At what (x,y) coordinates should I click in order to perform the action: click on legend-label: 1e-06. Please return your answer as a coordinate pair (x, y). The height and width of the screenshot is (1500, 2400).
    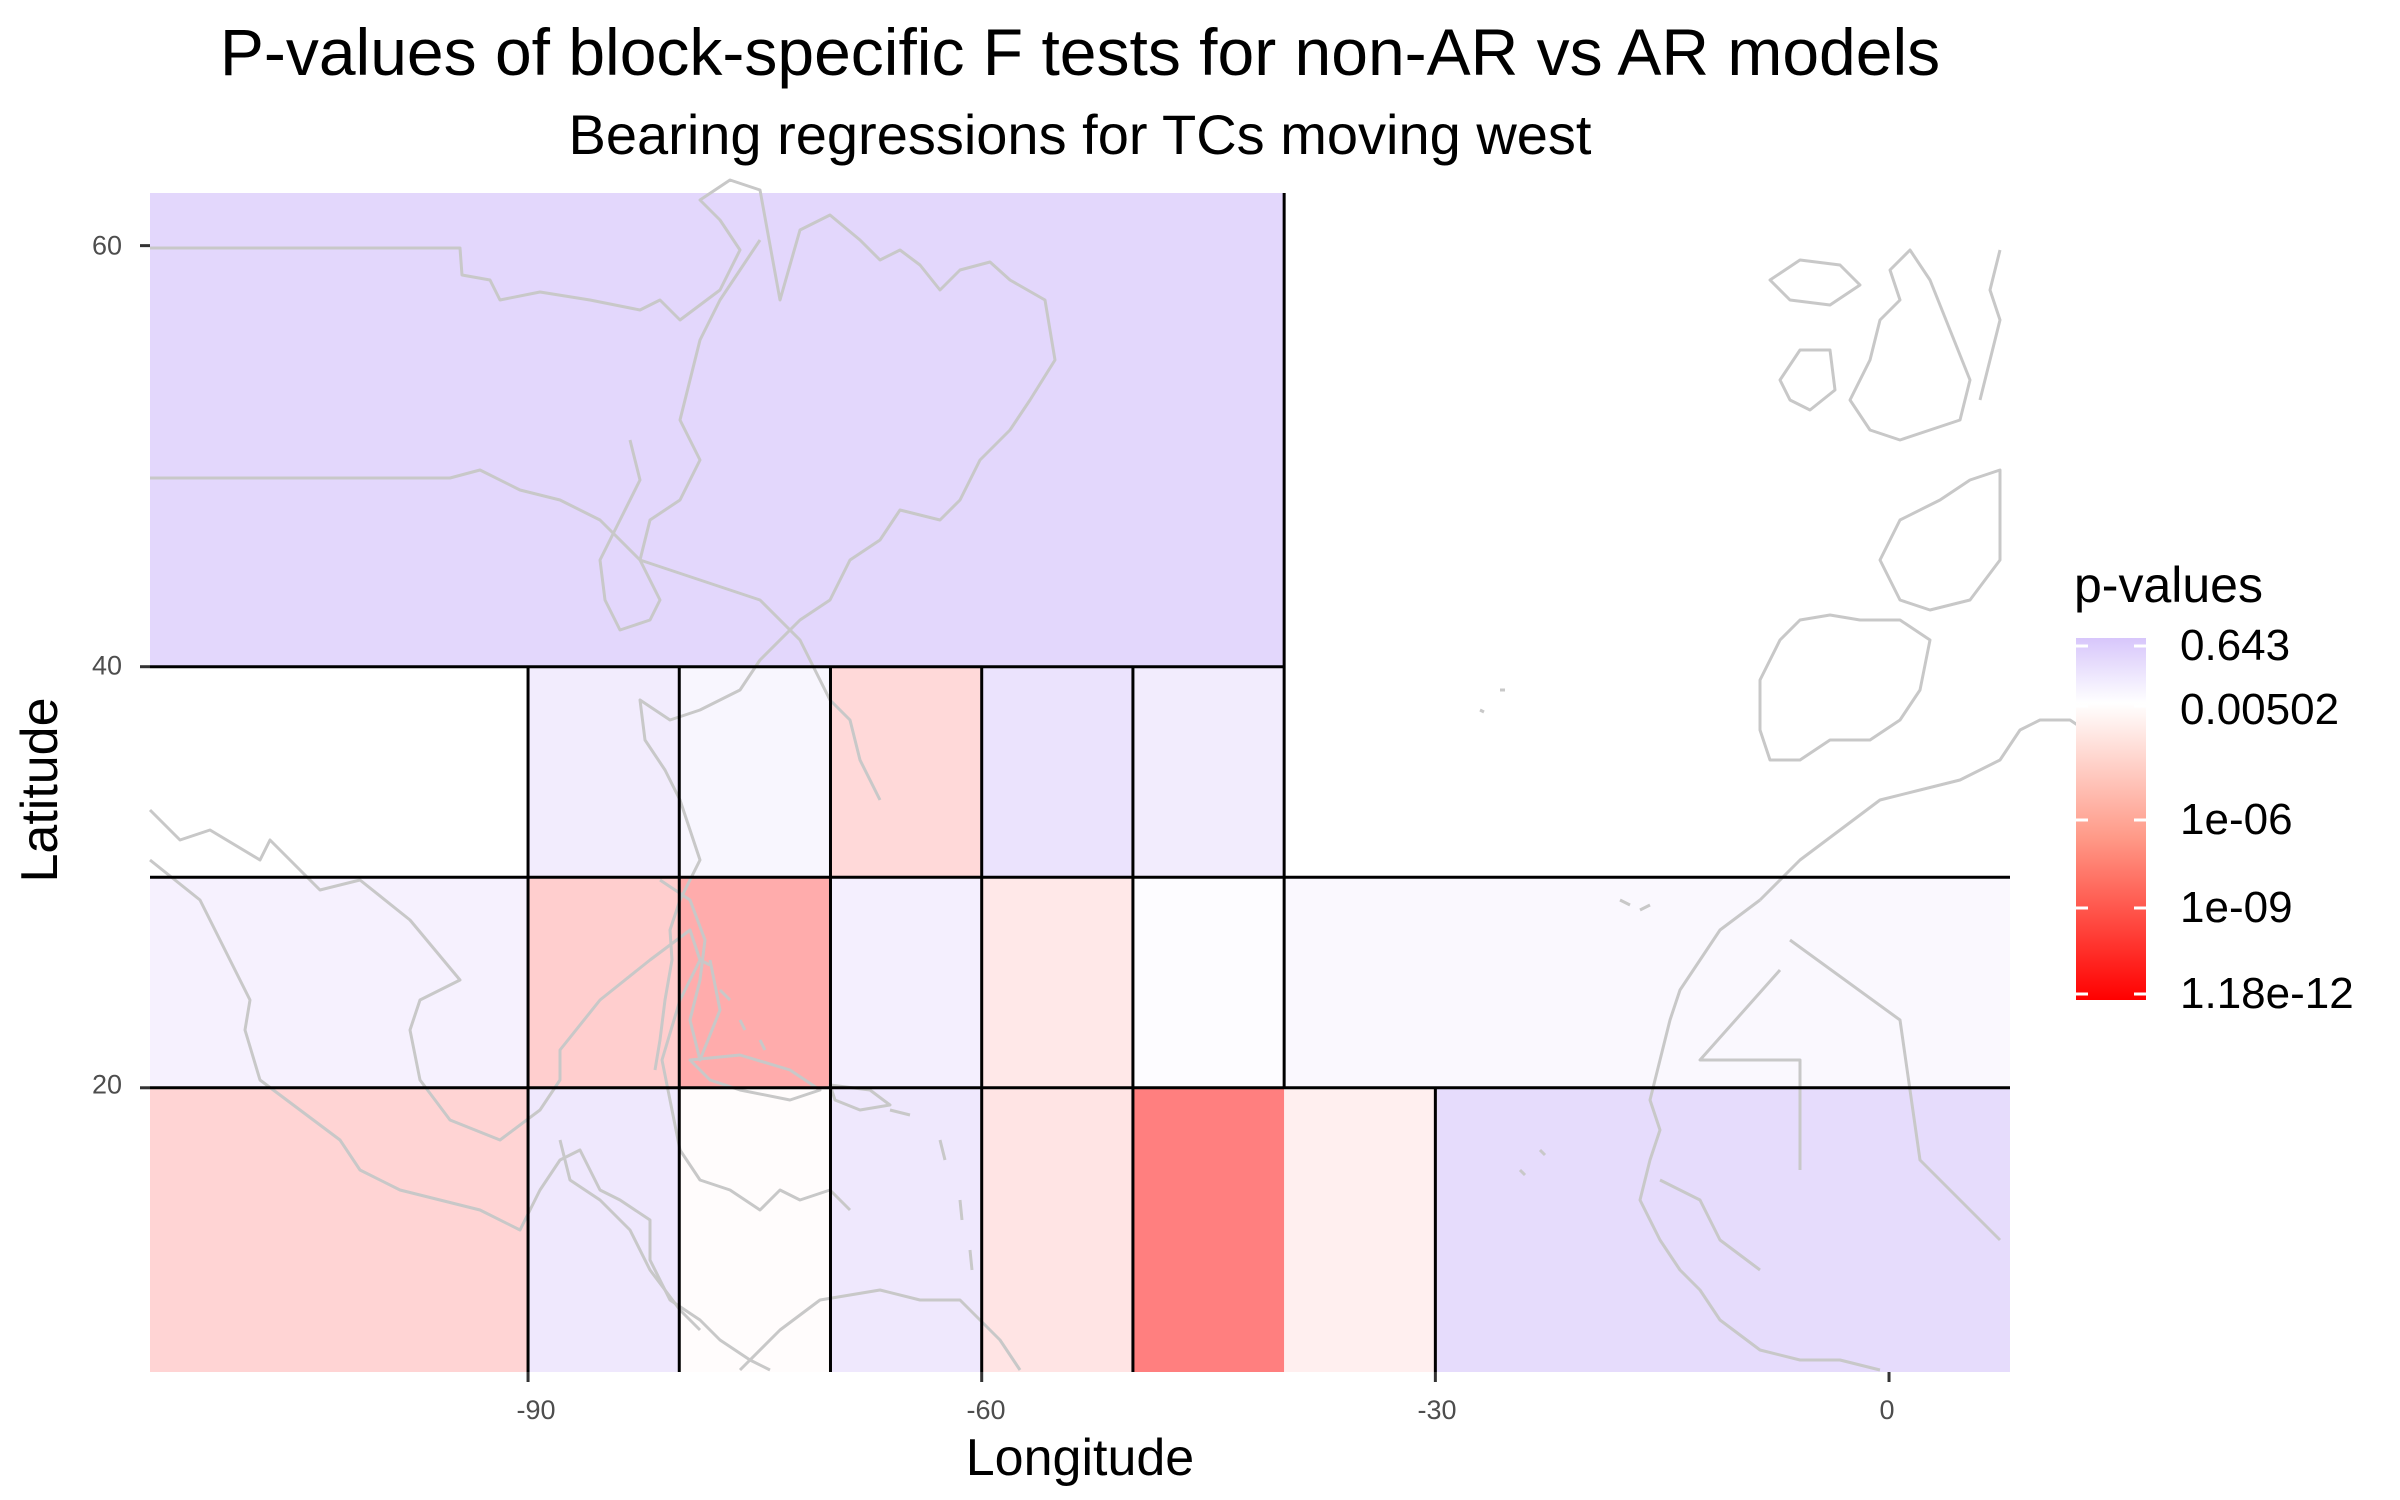
    Looking at the image, I should click on (2236, 819).